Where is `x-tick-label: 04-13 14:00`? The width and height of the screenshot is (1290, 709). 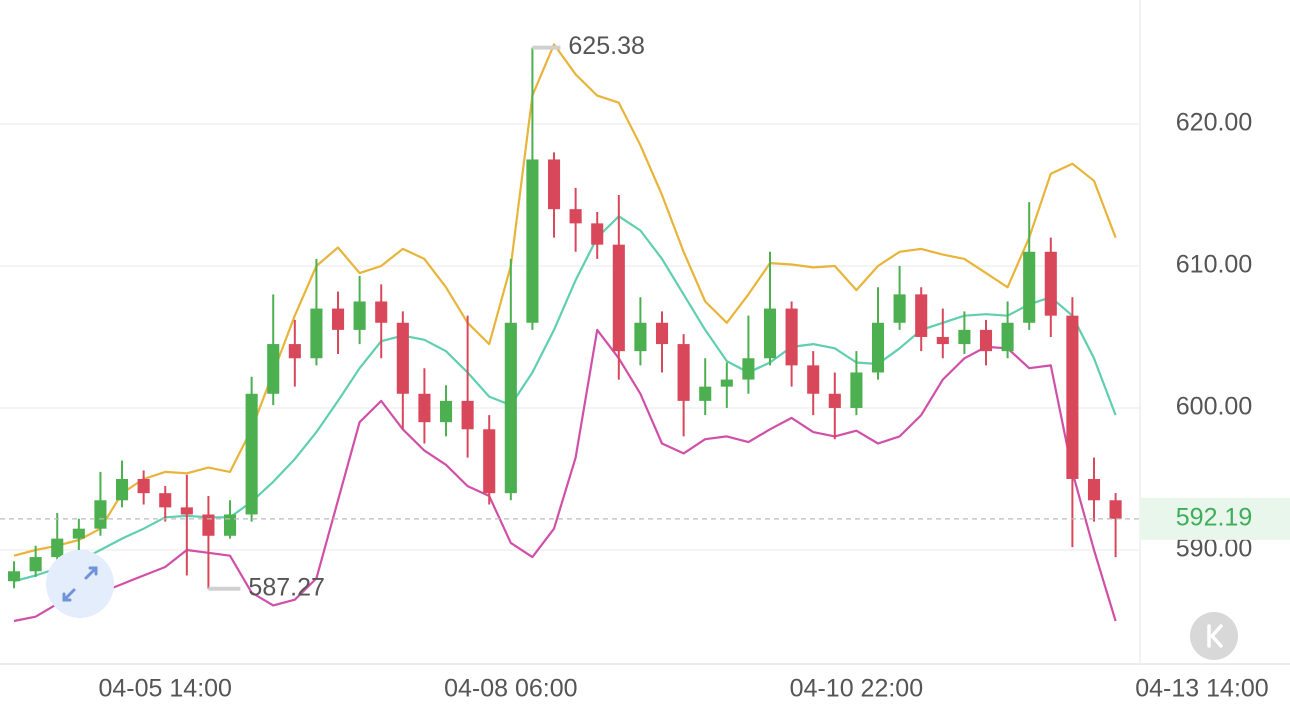
x-tick-label: 04-13 14:00 is located at coordinates (1201, 689).